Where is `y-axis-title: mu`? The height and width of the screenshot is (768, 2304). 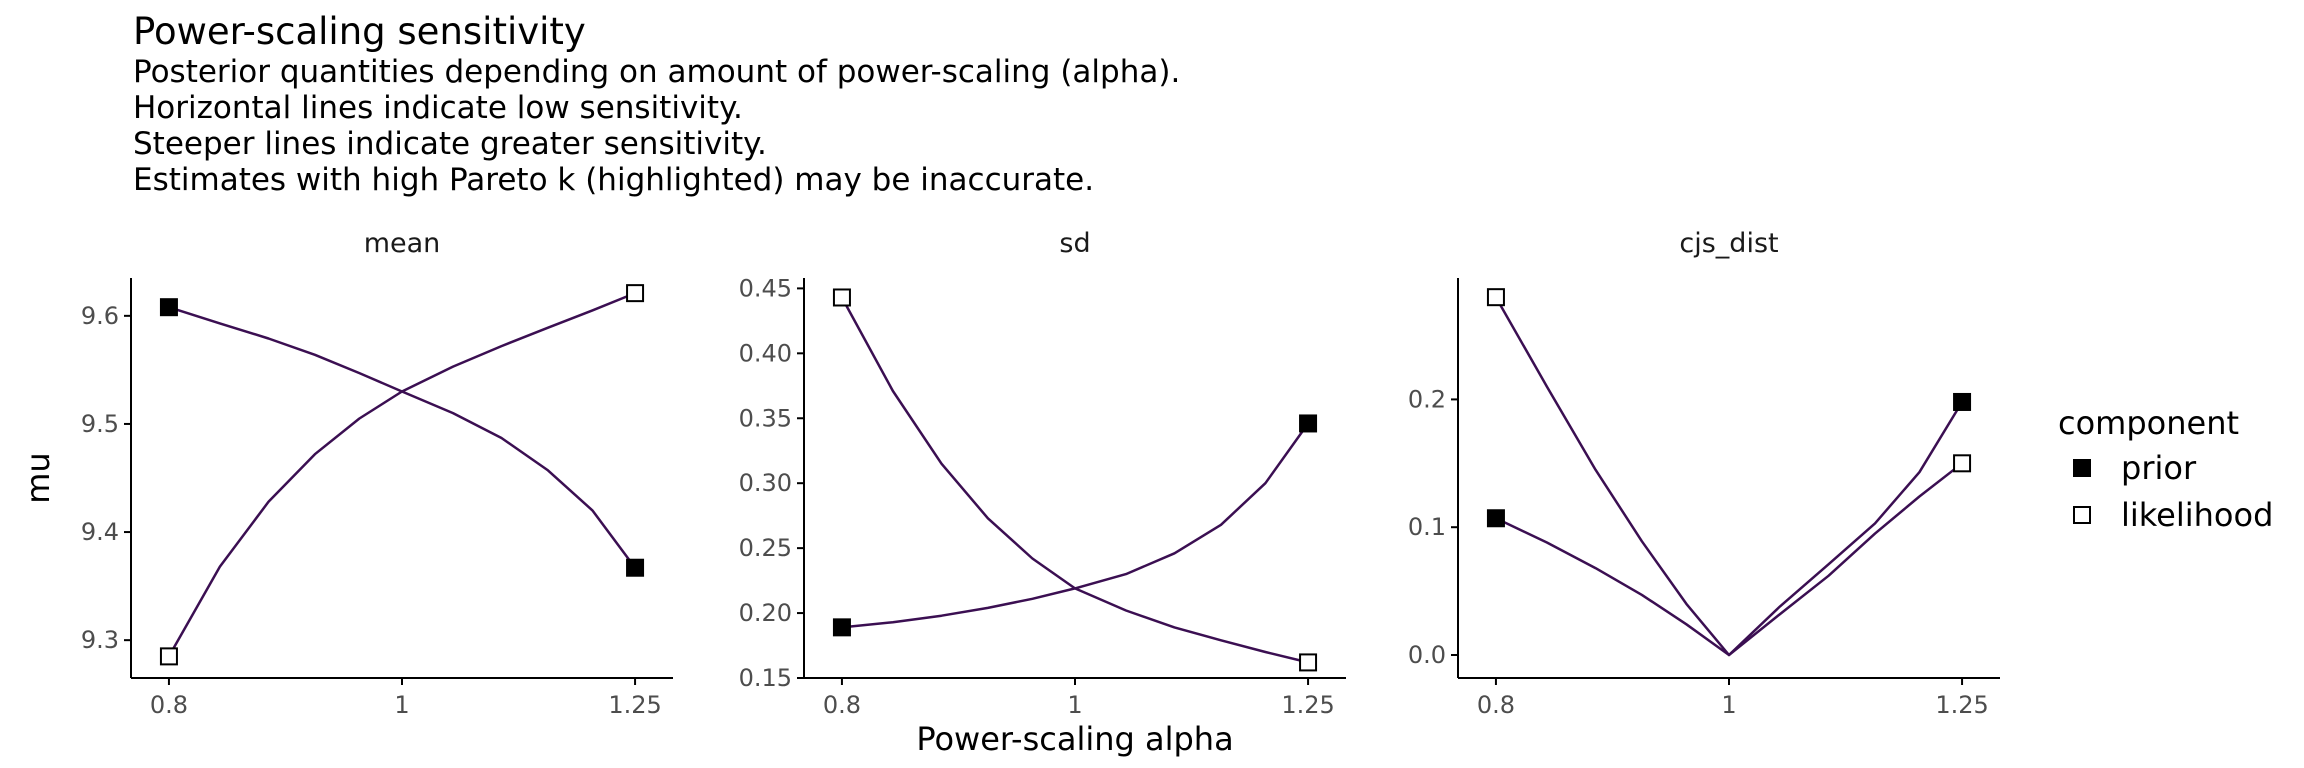 y-axis-title: mu is located at coordinates (38, 477).